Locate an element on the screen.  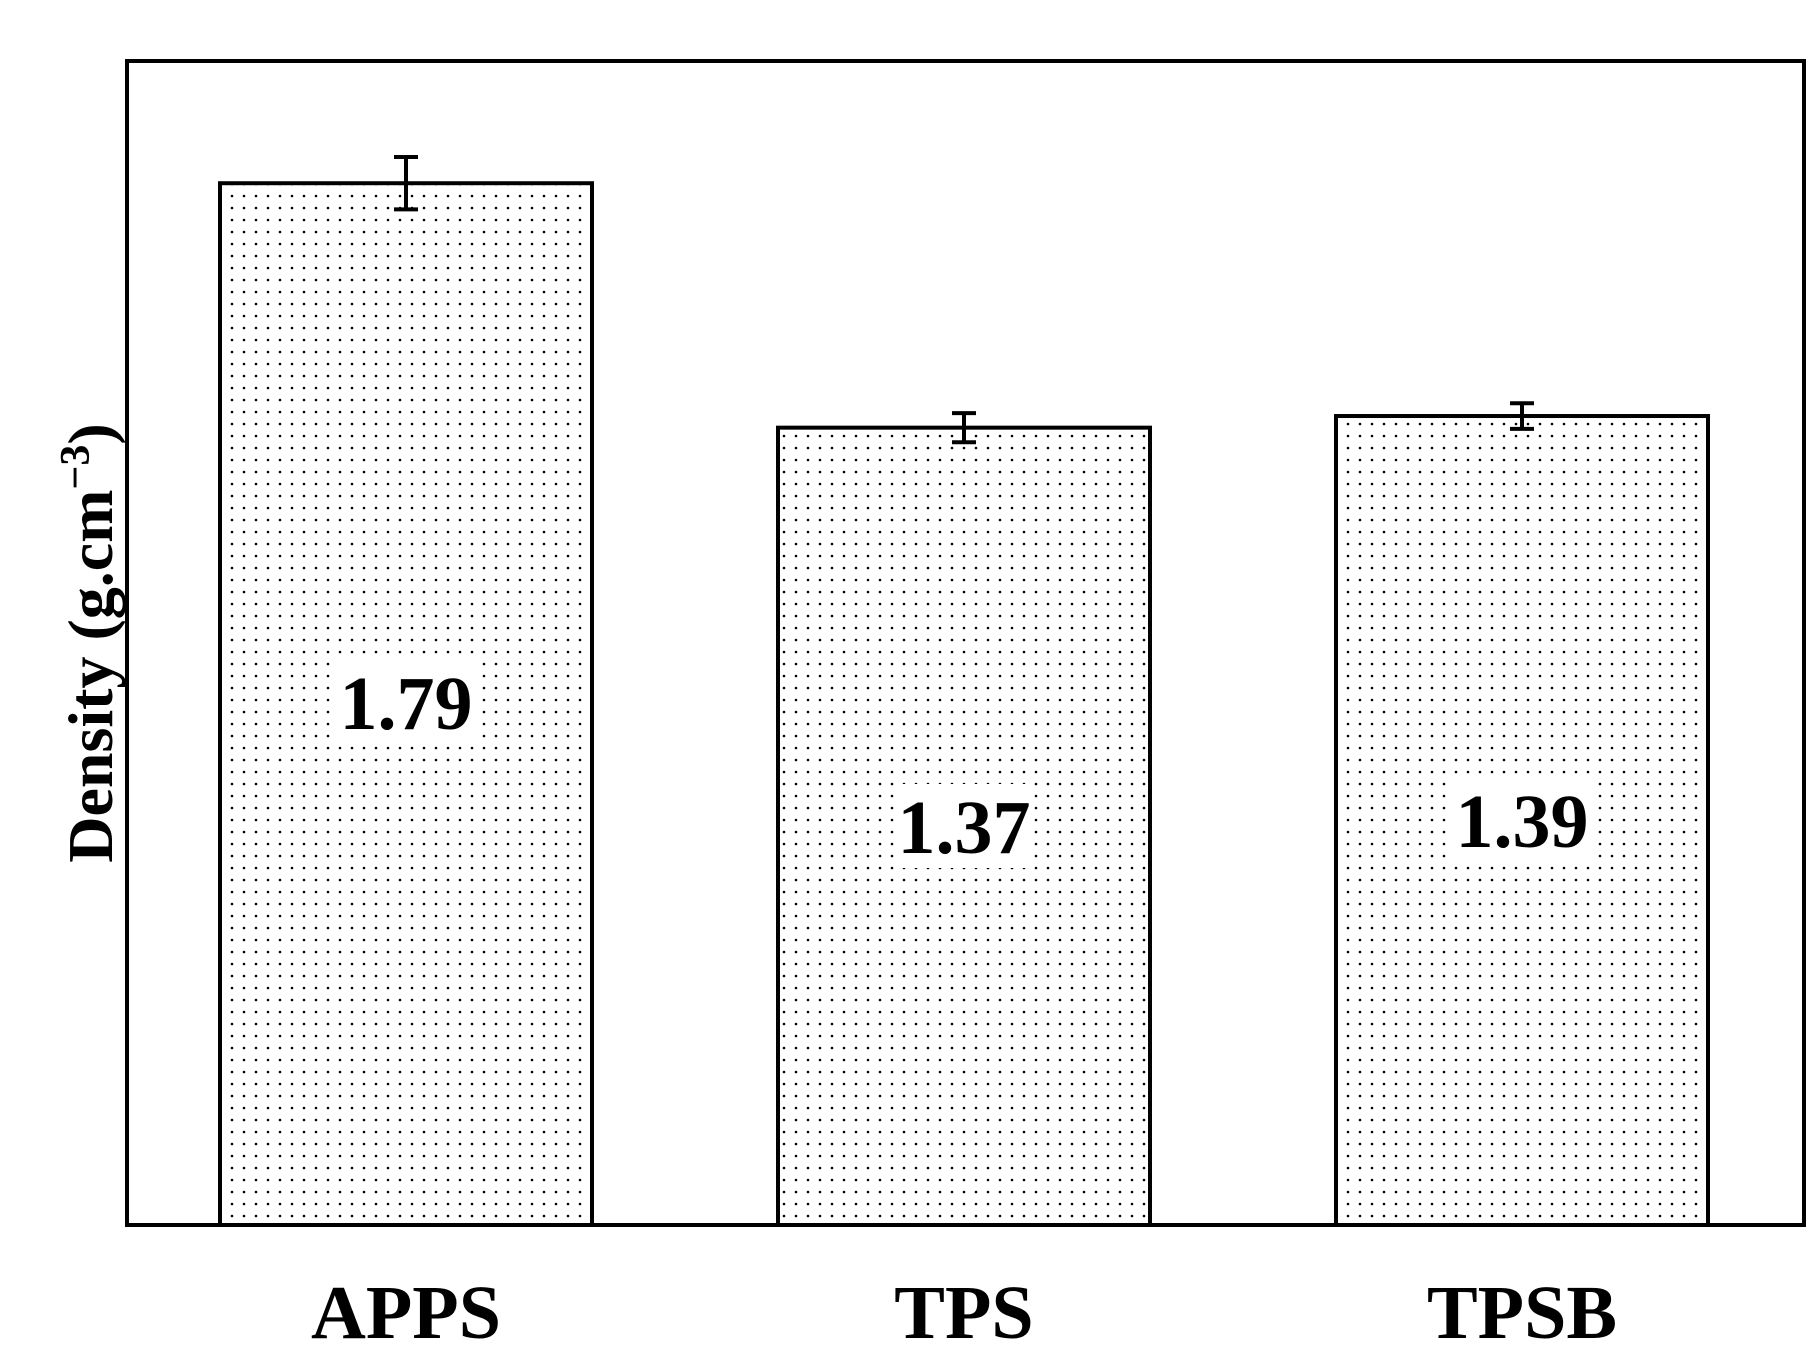
value-label-tps: 1.37 is located at coordinates (964, 828).